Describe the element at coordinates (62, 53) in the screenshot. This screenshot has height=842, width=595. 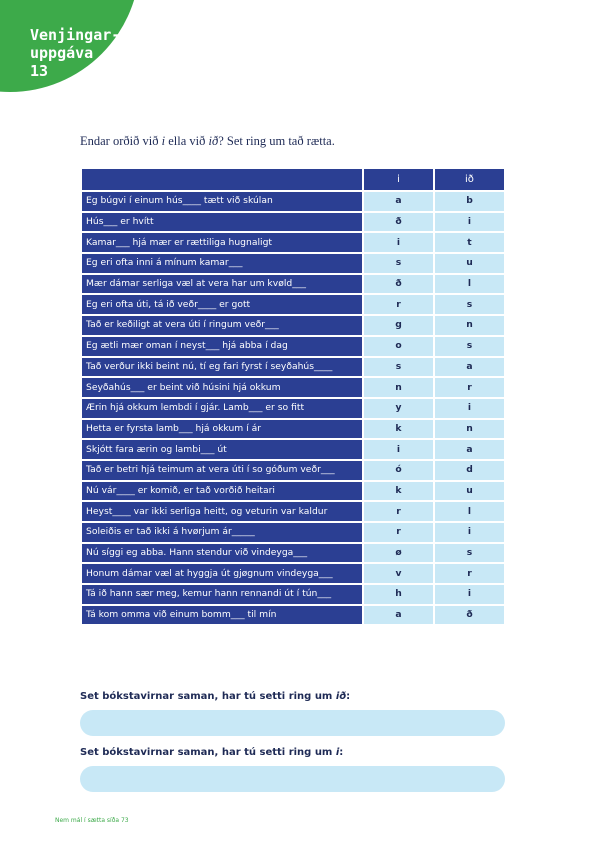
I see `badge-text: uppgáva` at that location.